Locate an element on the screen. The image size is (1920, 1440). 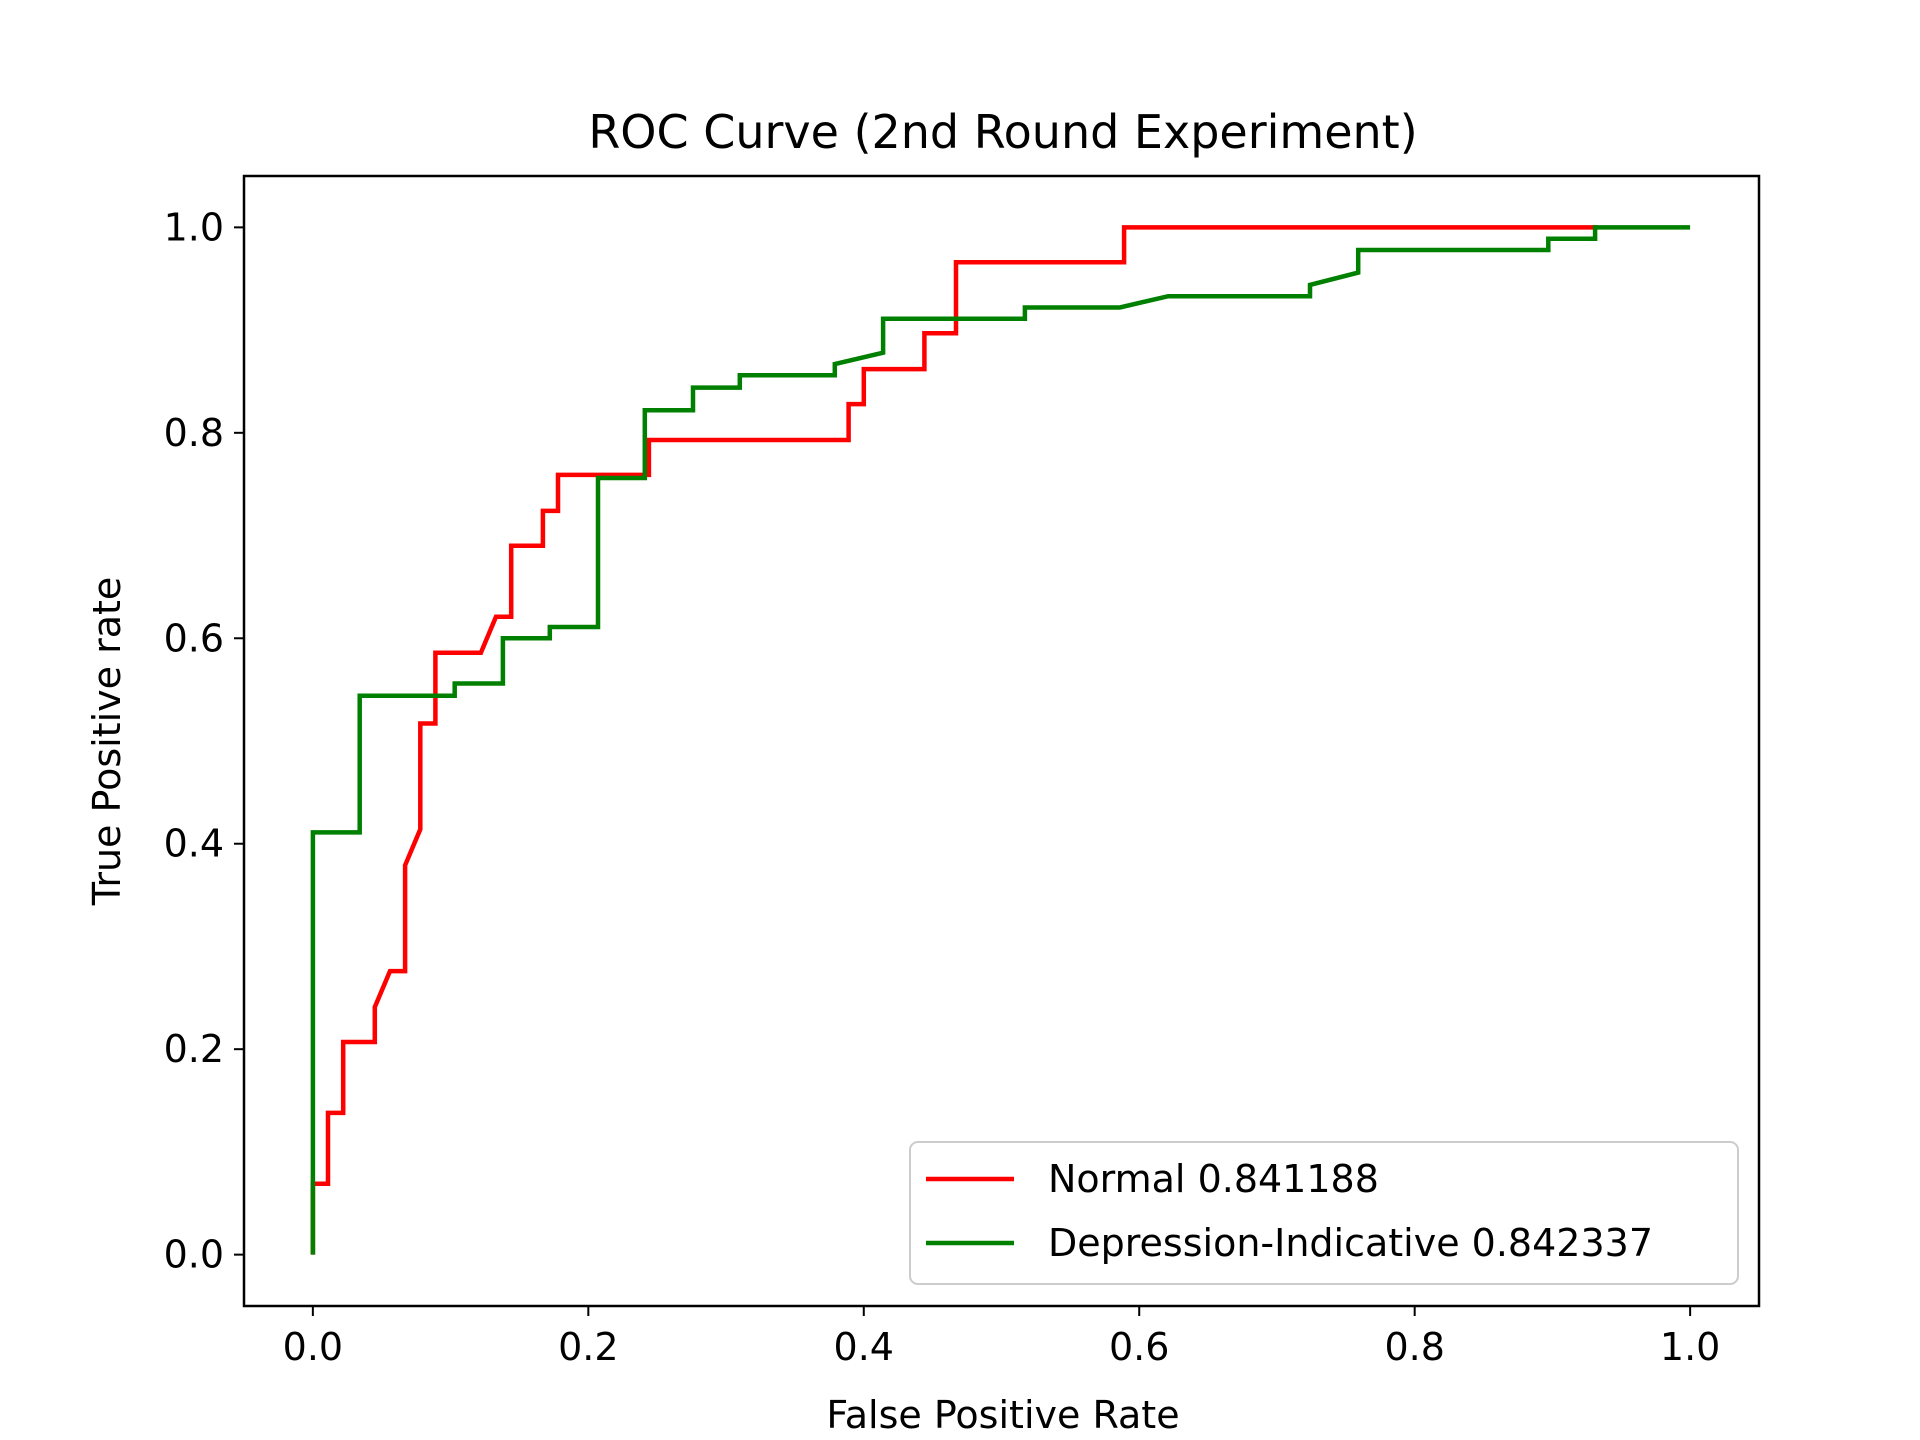
x-tick-label: 0.6 is located at coordinates (1139, 1347).